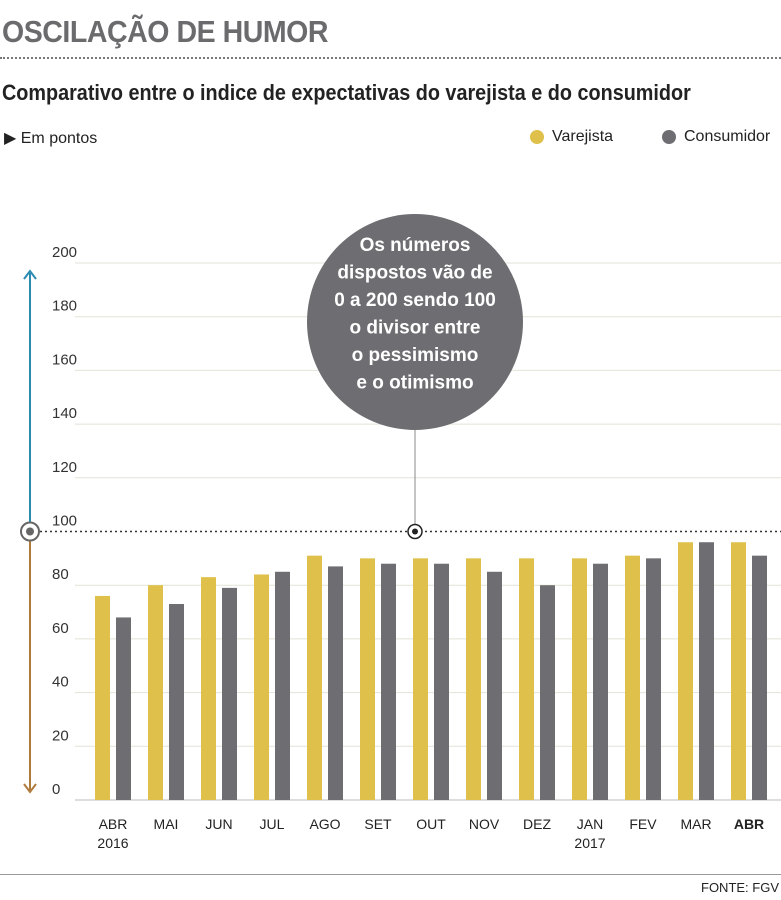 This screenshot has width=781, height=900. Describe the element at coordinates (60, 682) in the screenshot. I see `y-tick-label: 40` at that location.